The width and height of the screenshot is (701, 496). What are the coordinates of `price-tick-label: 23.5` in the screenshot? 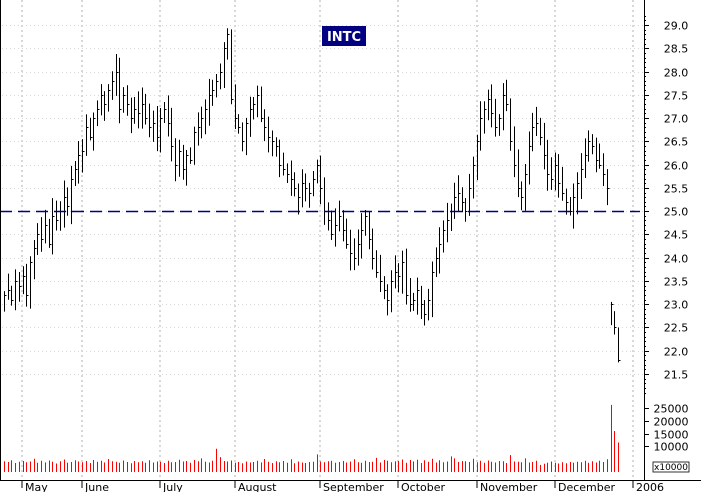 It's located at (676, 282).